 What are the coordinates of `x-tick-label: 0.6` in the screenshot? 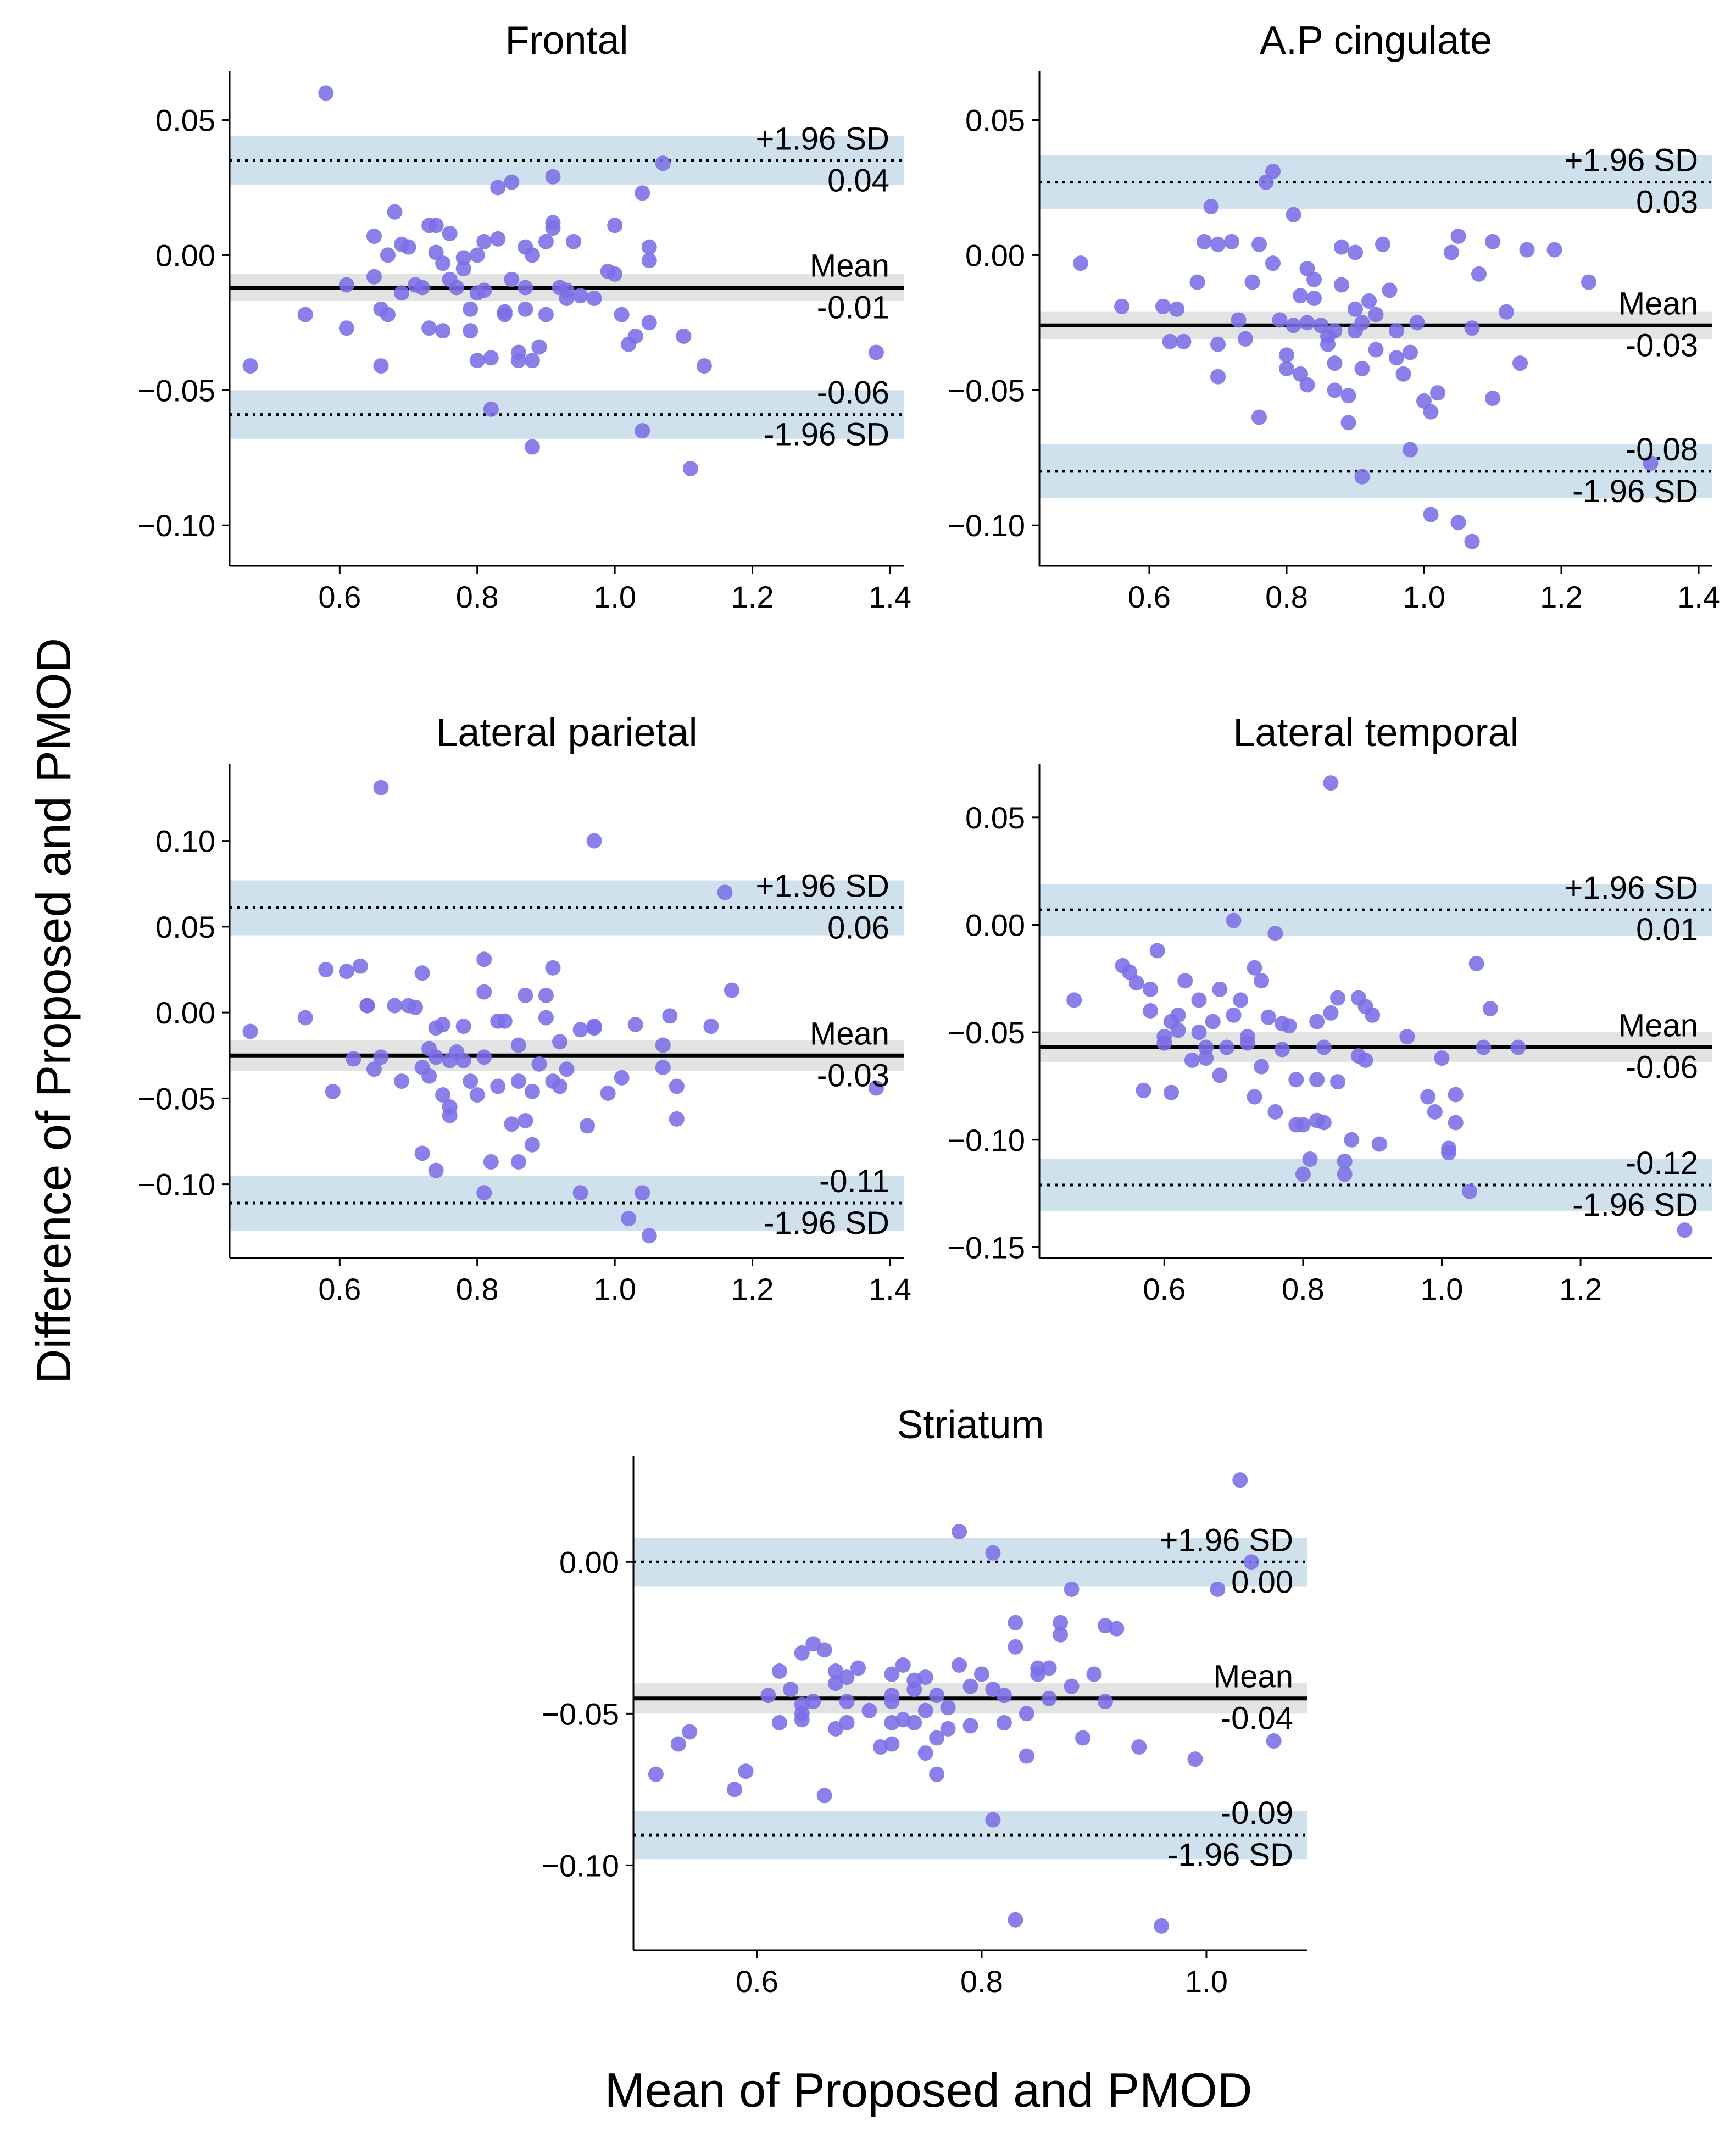 It's located at (340, 597).